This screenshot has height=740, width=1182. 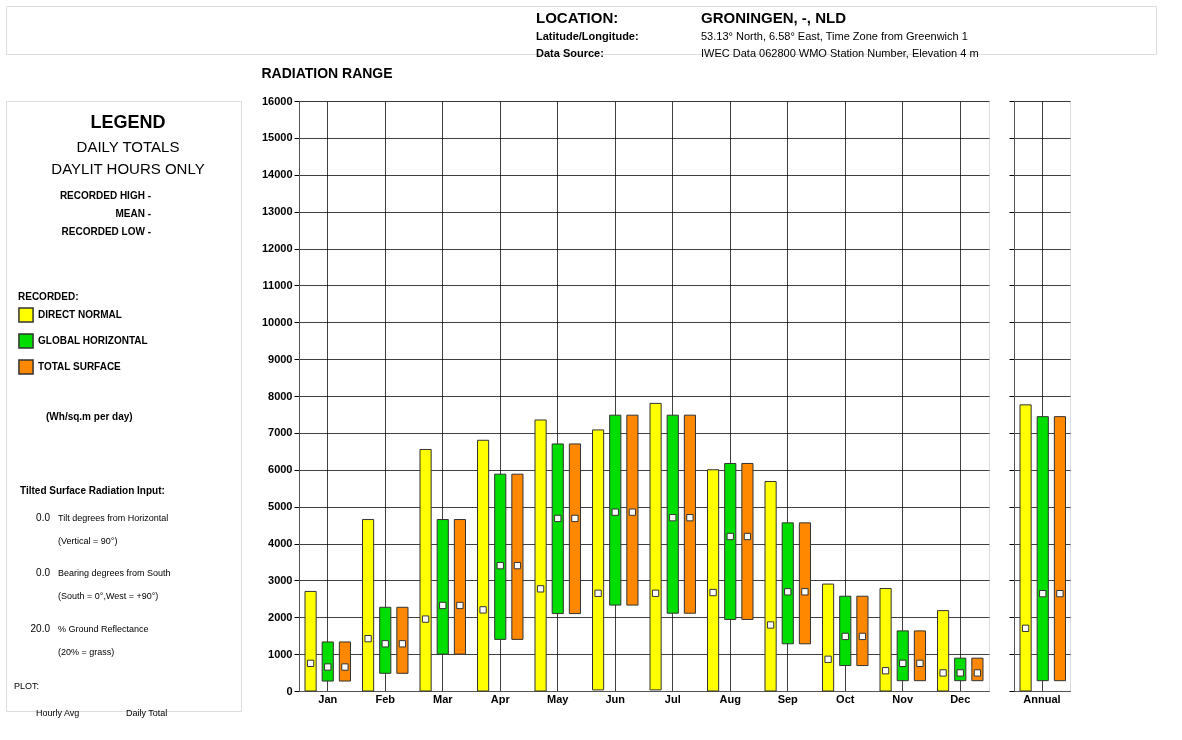 What do you see at coordinates (128, 122) in the screenshot?
I see `text: LEGEND` at bounding box center [128, 122].